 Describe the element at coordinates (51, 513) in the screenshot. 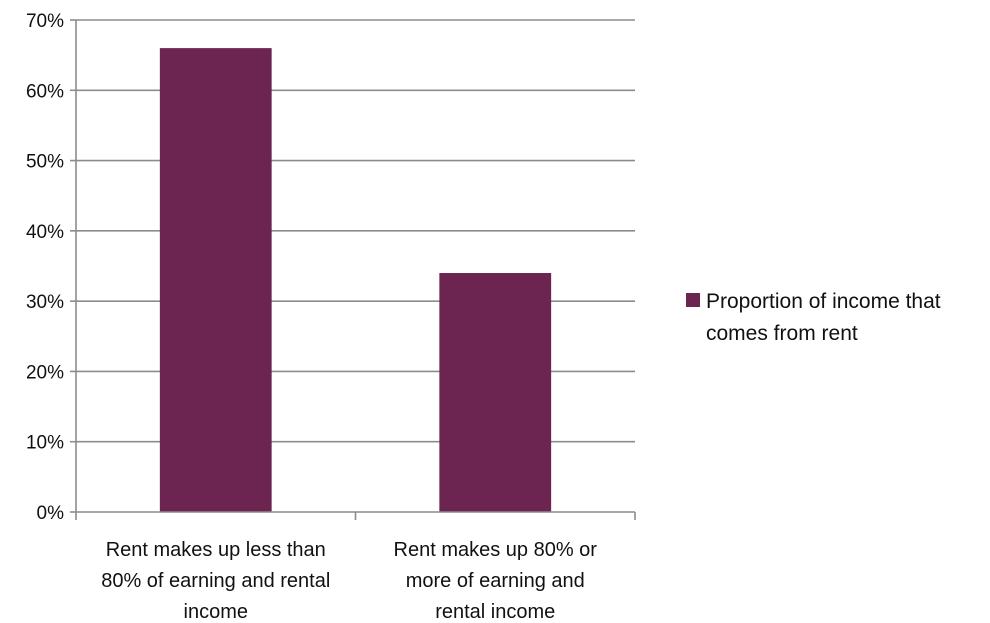

I see `y-tick-label: 0%` at that location.